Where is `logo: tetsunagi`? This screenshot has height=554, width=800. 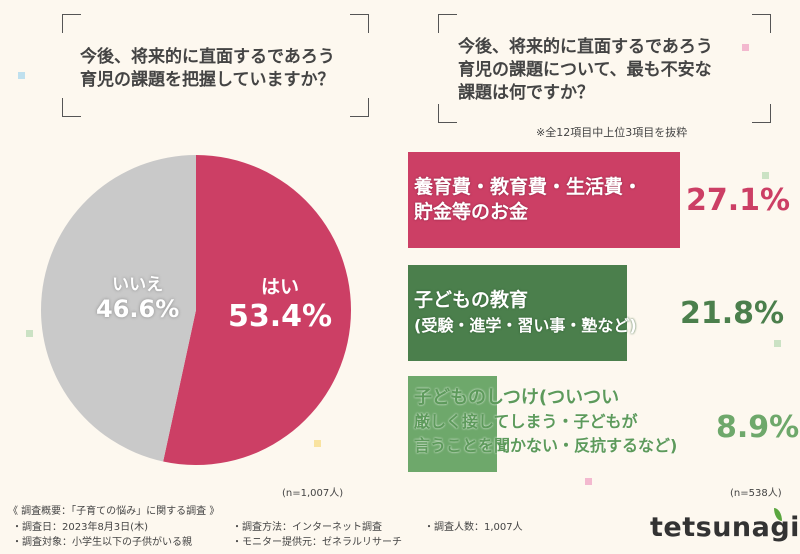
logo: tetsunagi is located at coordinates (725, 527).